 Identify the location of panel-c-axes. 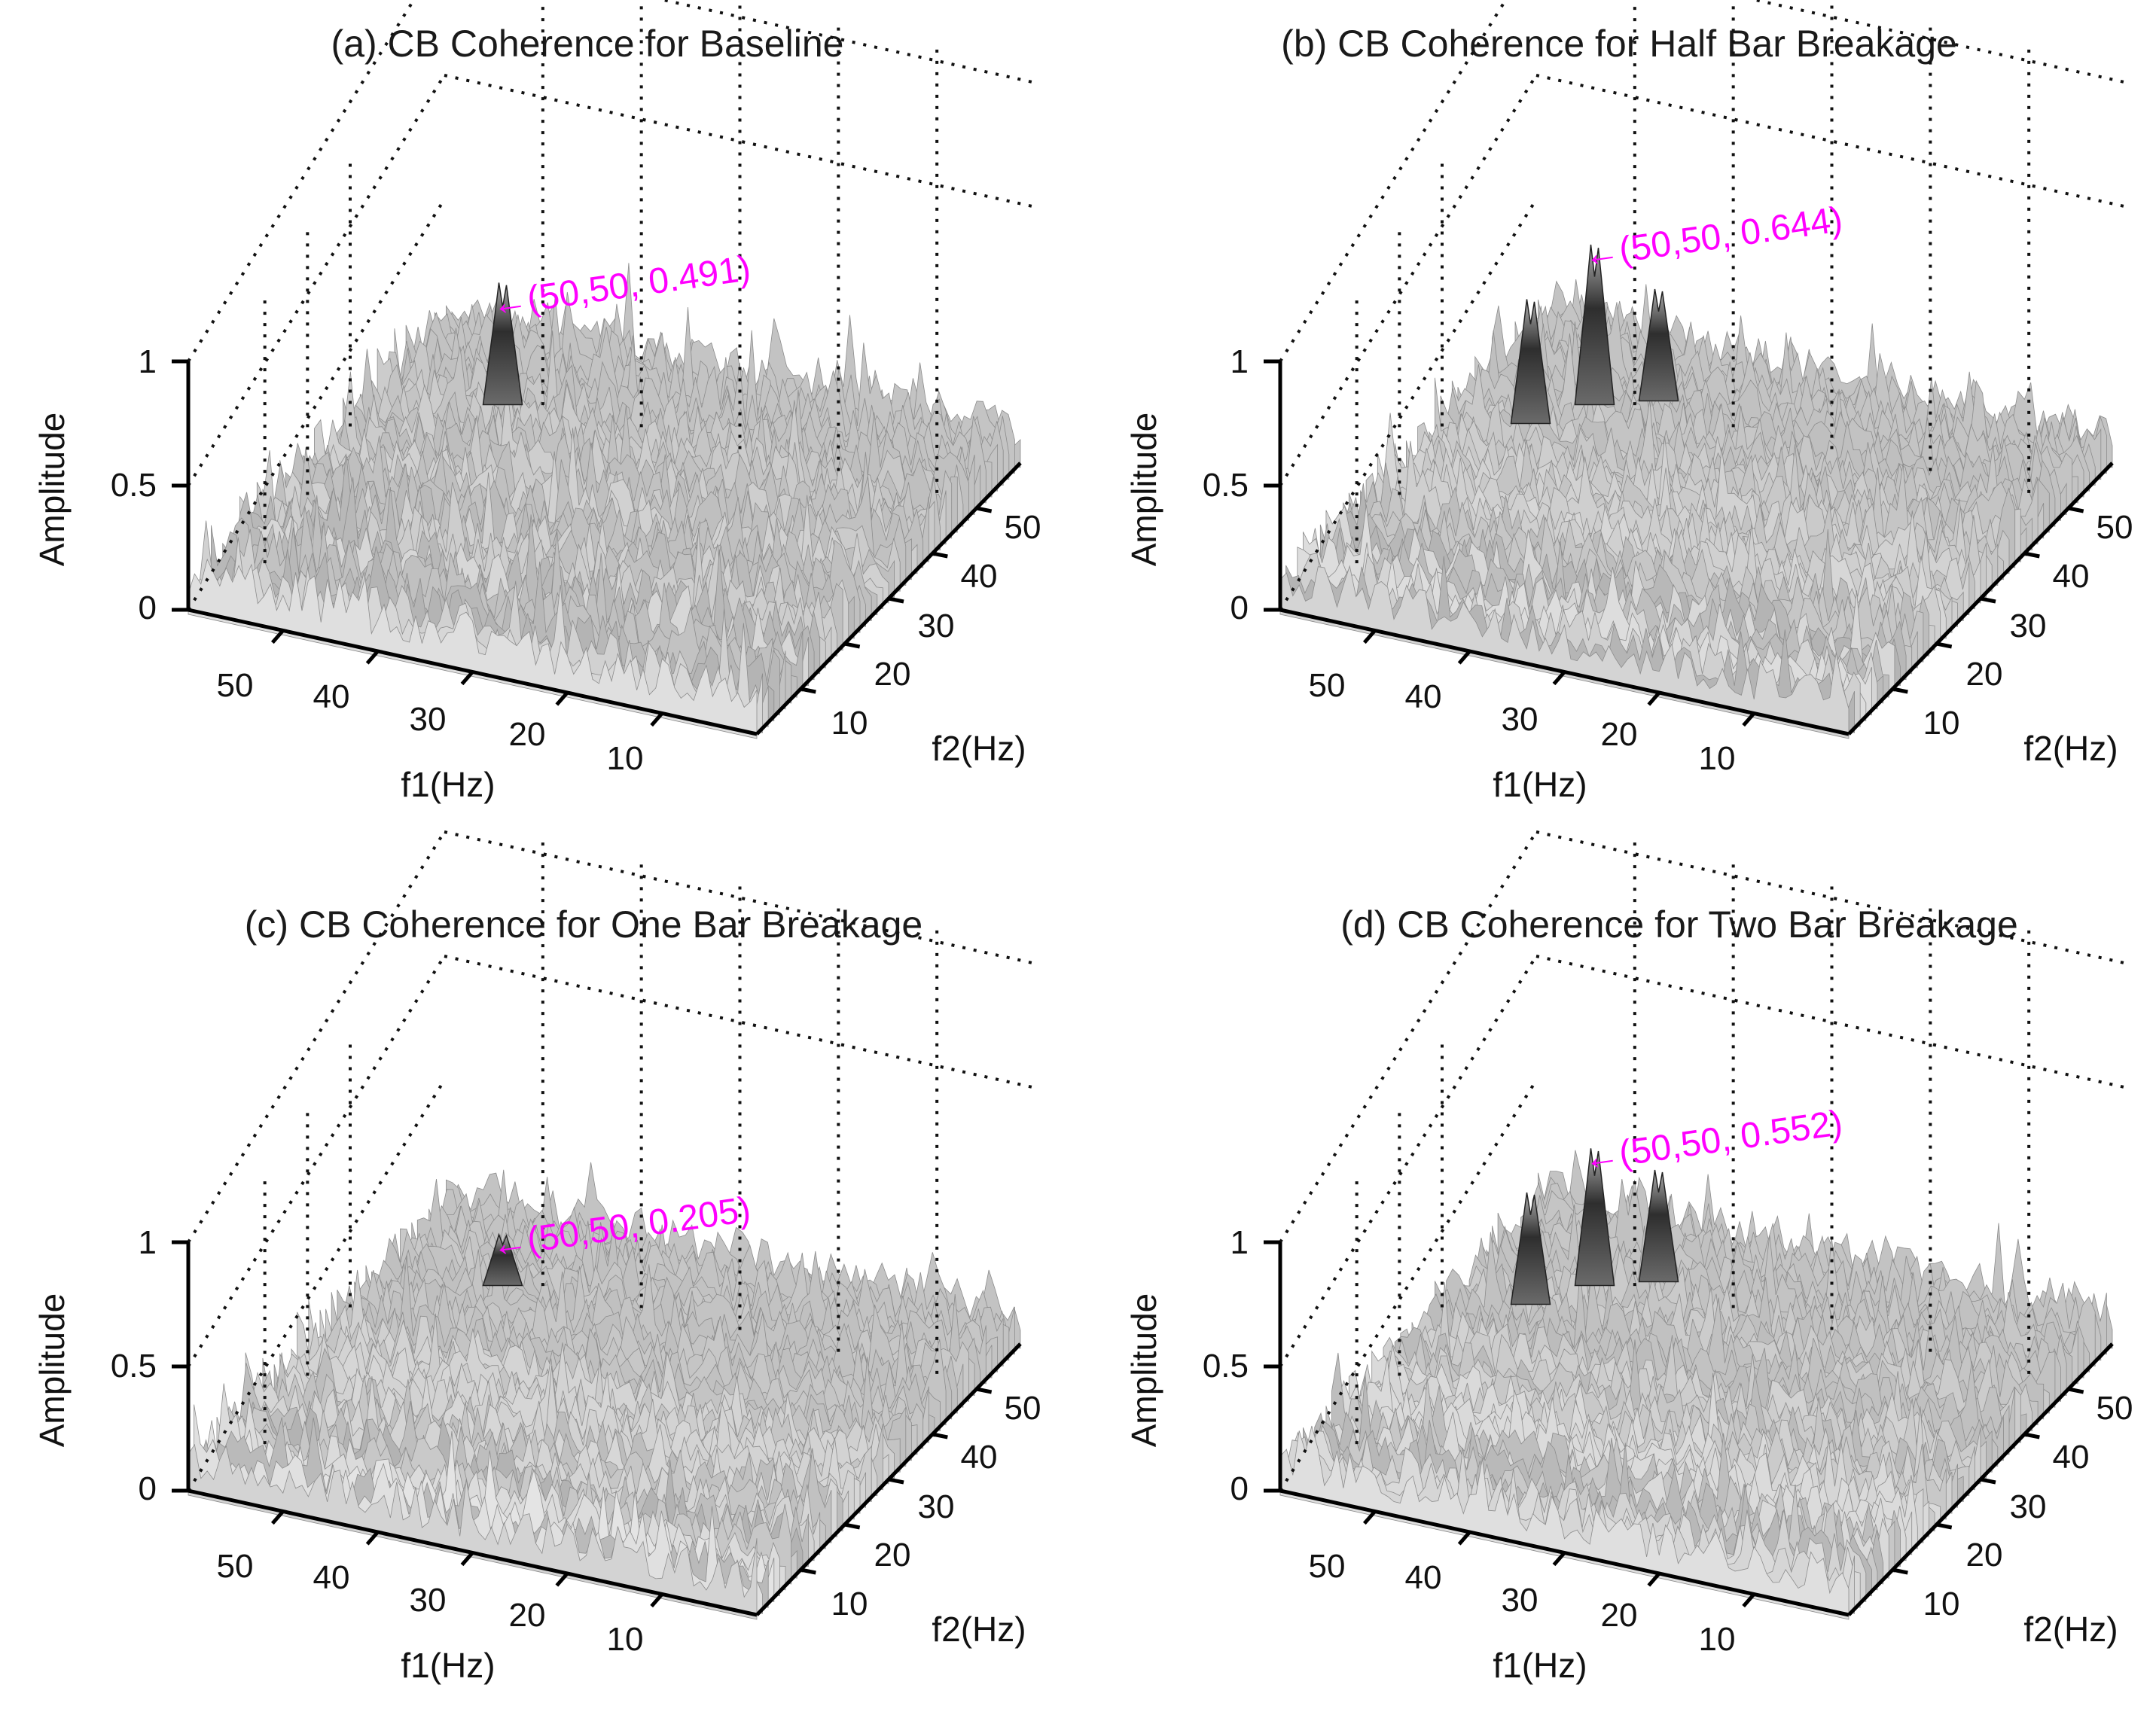
(597, 1428).